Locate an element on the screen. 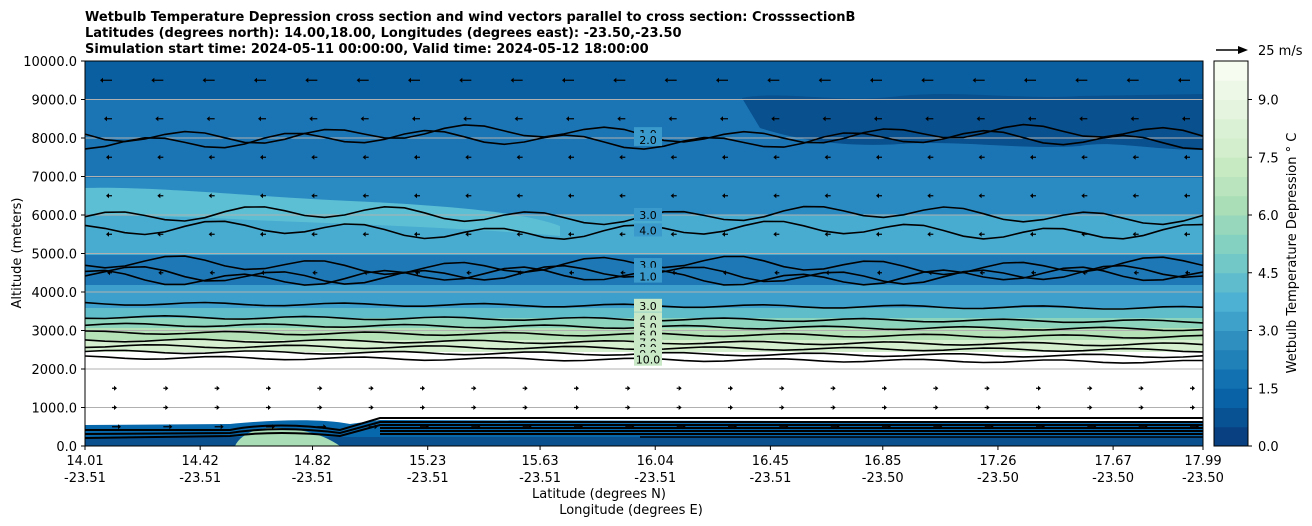 The height and width of the screenshot is (526, 1312). colorbar-label: Wetbulb Temperature Depression ° C is located at coordinates (1292, 253).